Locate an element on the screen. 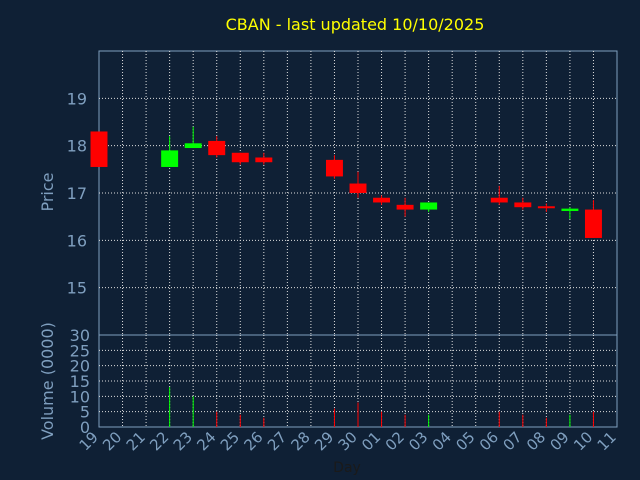 The width and height of the screenshot is (640, 480). x-tick-label: 26 is located at coordinates (253, 441).